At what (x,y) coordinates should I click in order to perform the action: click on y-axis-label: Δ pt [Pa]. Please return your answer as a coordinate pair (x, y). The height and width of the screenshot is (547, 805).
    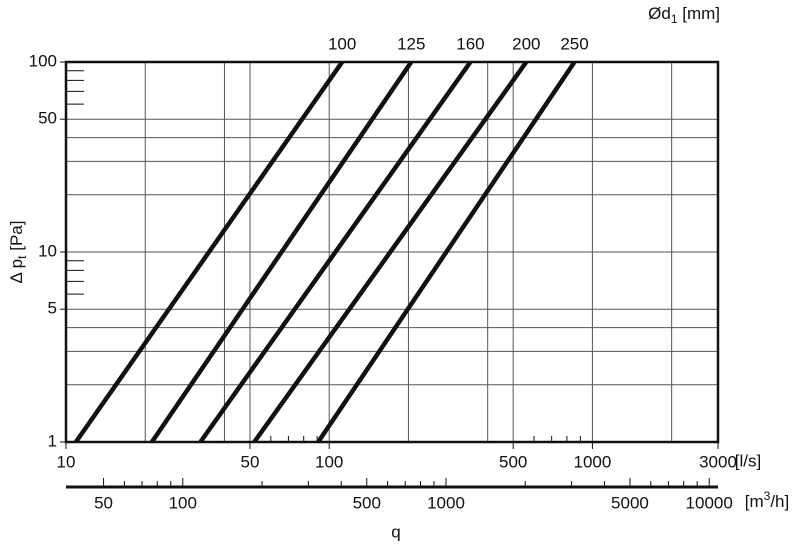
    Looking at the image, I should click on (18, 252).